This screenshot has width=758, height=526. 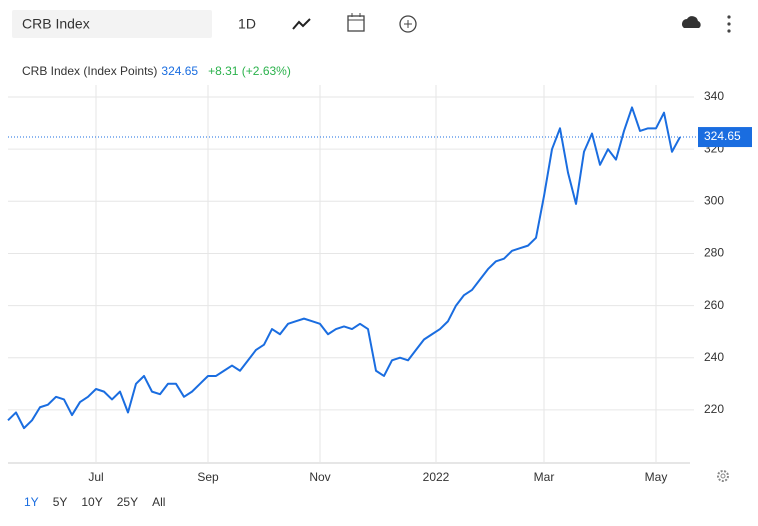 I want to click on search-box, so click(x=112, y=24).